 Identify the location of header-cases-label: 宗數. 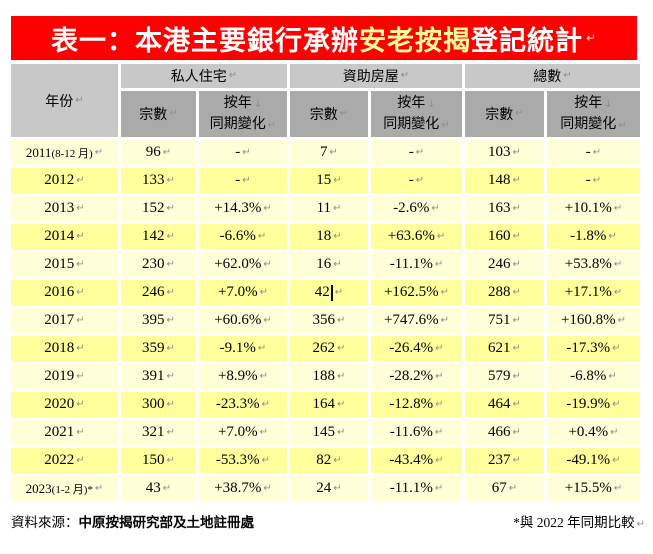
(323, 115).